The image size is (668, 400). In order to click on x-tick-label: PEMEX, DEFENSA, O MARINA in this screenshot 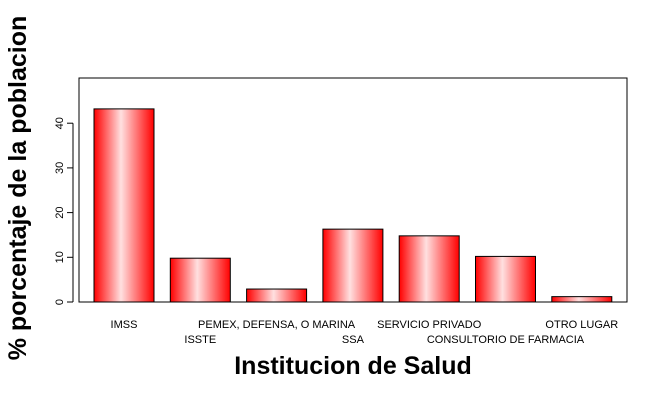, I will do `click(277, 325)`.